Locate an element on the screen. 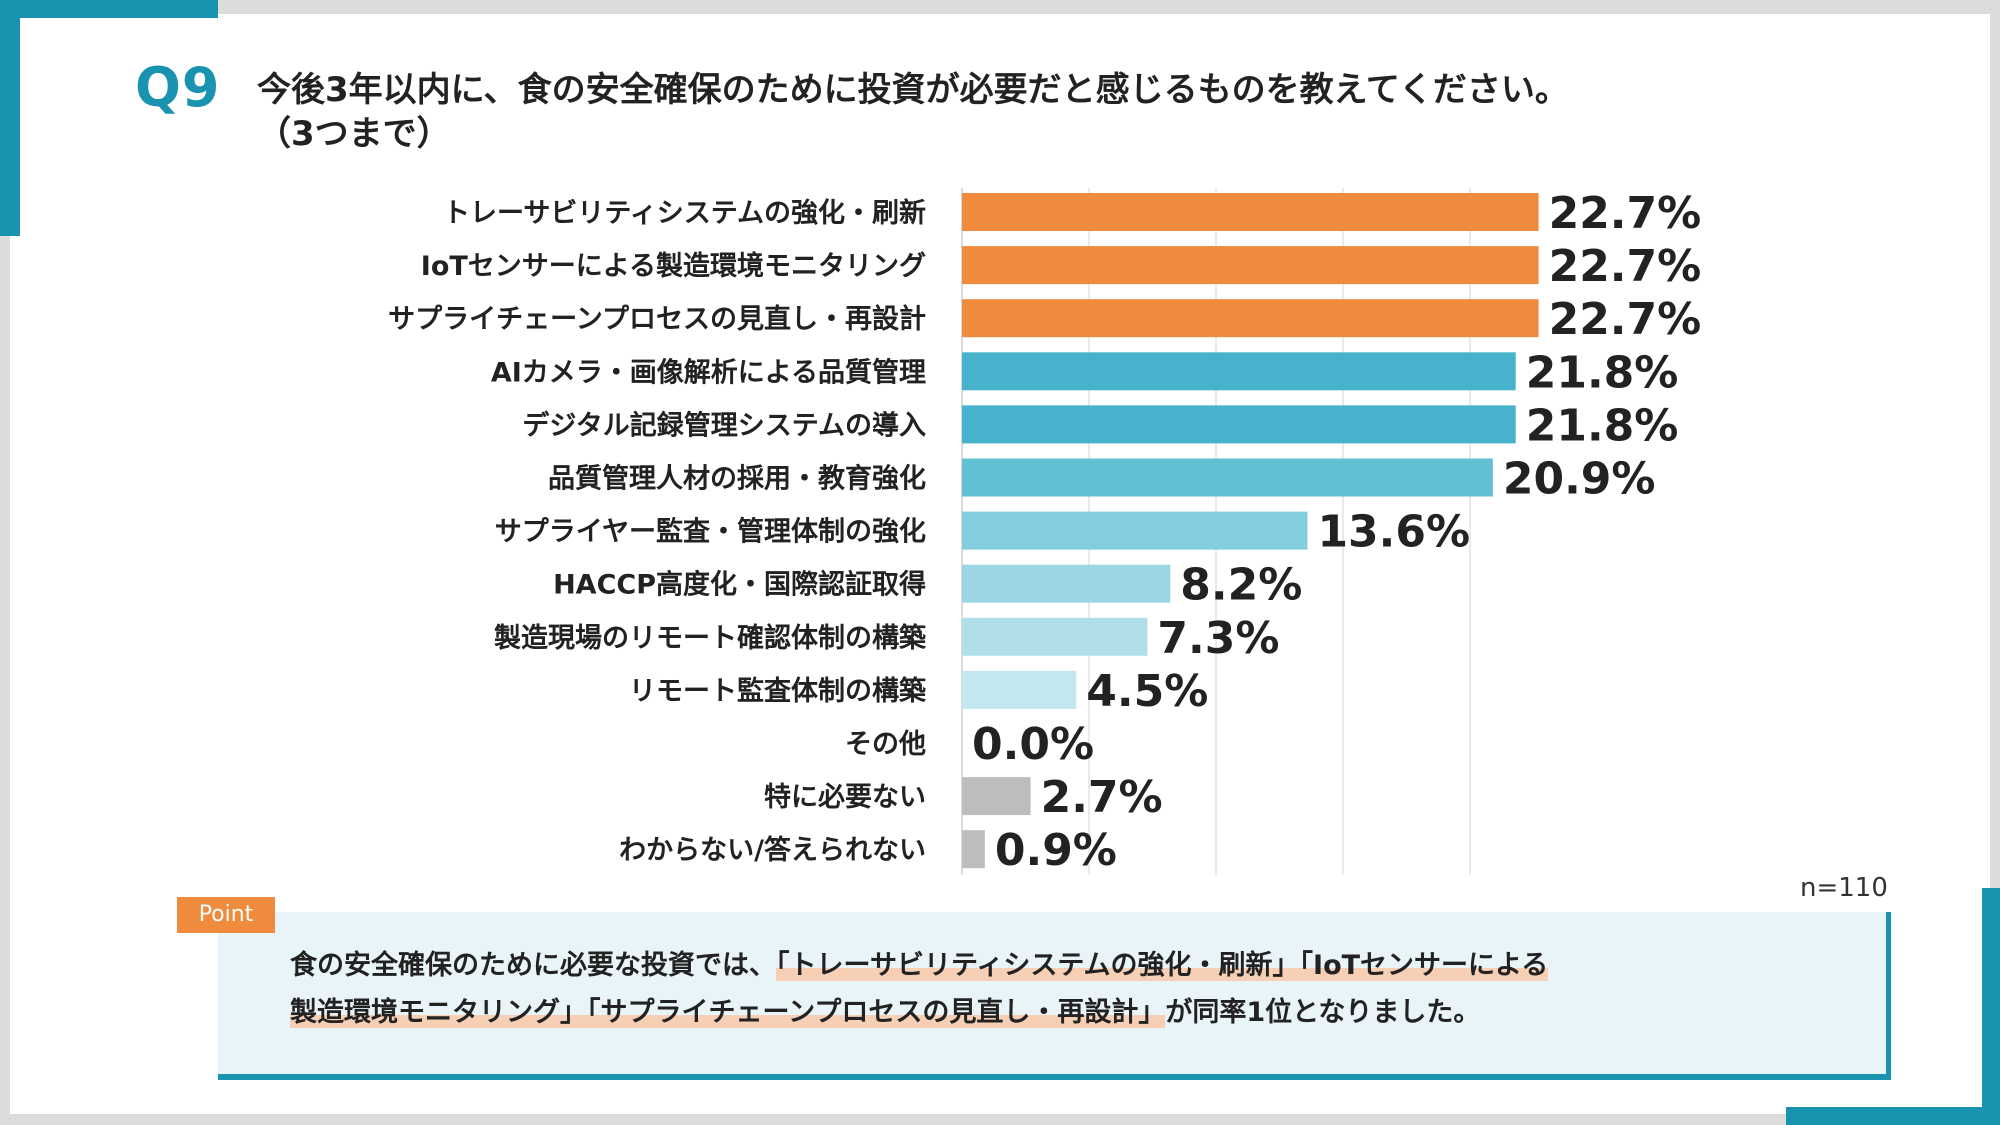 The image size is (2000, 1125). point-box is located at coordinates (1054, 996).